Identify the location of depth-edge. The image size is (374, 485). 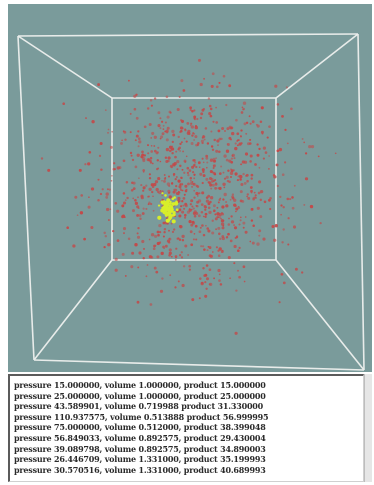
(73, 310).